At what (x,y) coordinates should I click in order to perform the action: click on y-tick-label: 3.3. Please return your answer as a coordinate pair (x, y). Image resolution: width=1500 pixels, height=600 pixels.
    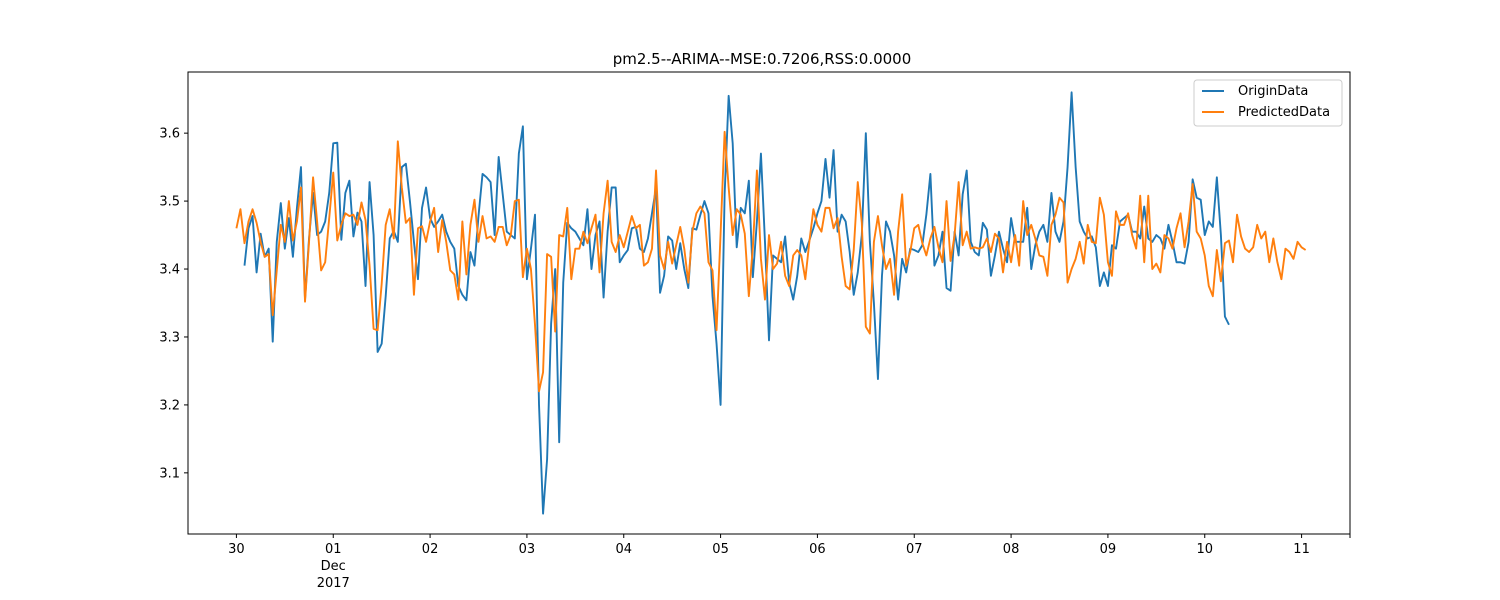
    Looking at the image, I should click on (169, 337).